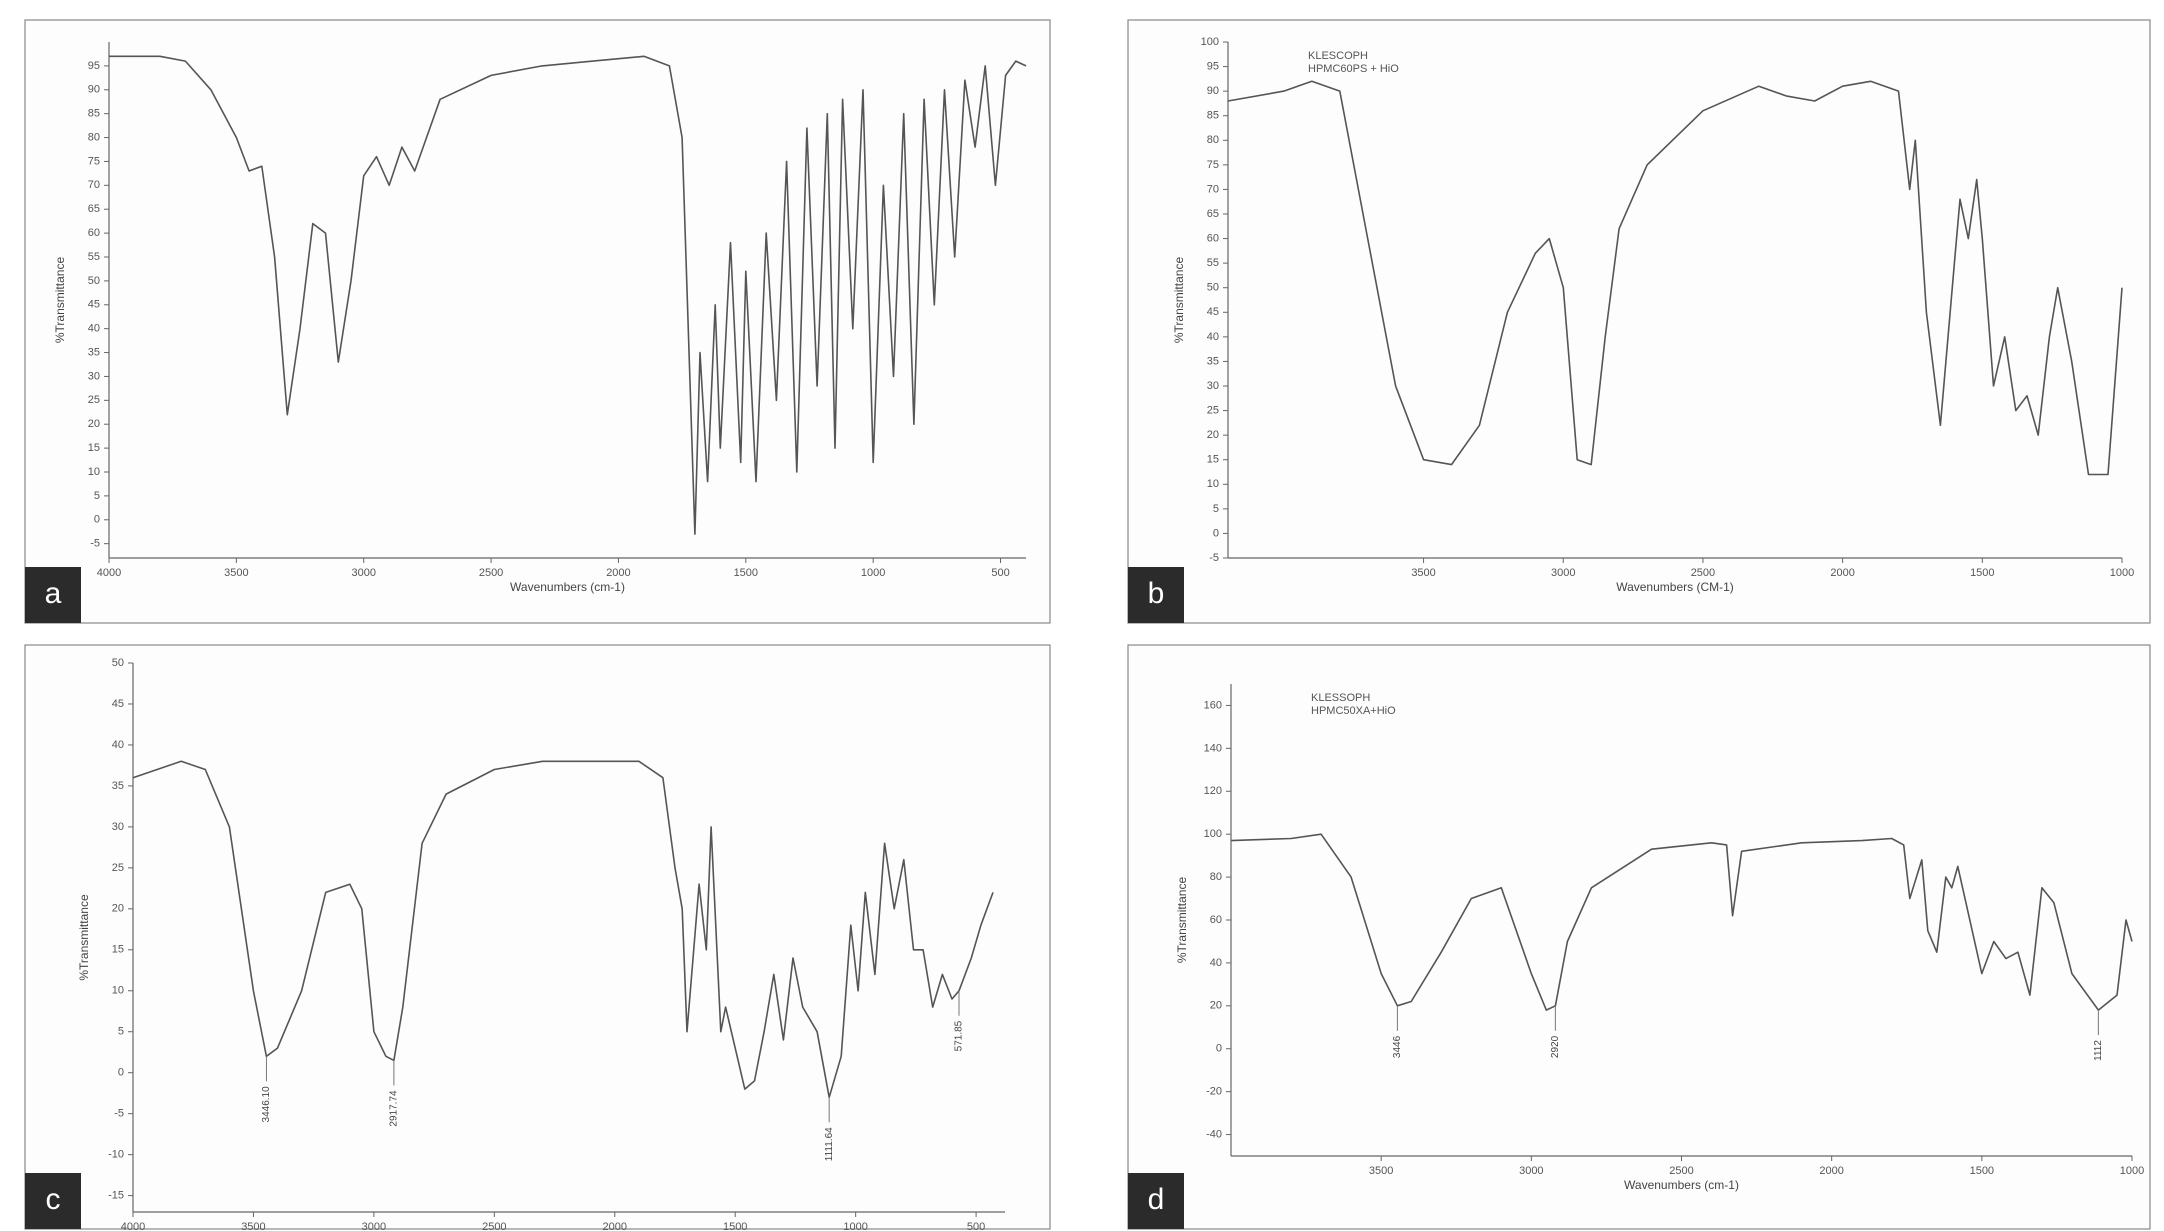 This screenshot has height=1231, width=2164. What do you see at coordinates (94, 448) in the screenshot?
I see `y-tick-label: 15` at bounding box center [94, 448].